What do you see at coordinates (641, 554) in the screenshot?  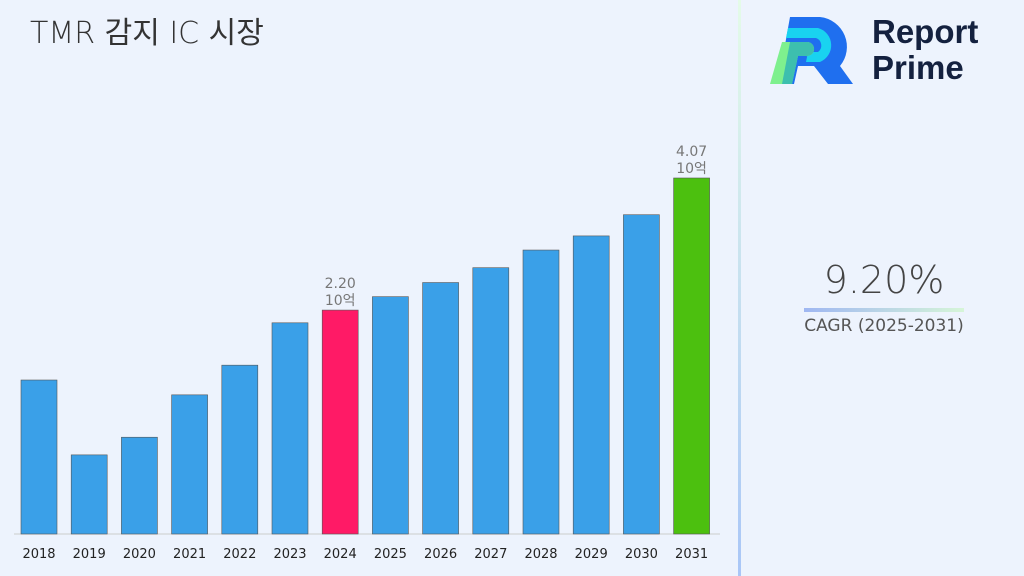 I see `x-tick-label: 2030` at bounding box center [641, 554].